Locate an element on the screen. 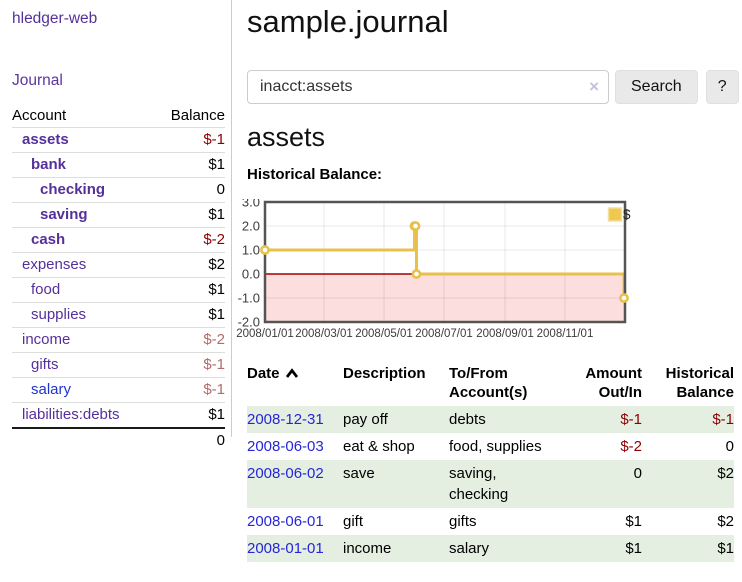  register-amount-cell: $-1 is located at coordinates (631, 419).